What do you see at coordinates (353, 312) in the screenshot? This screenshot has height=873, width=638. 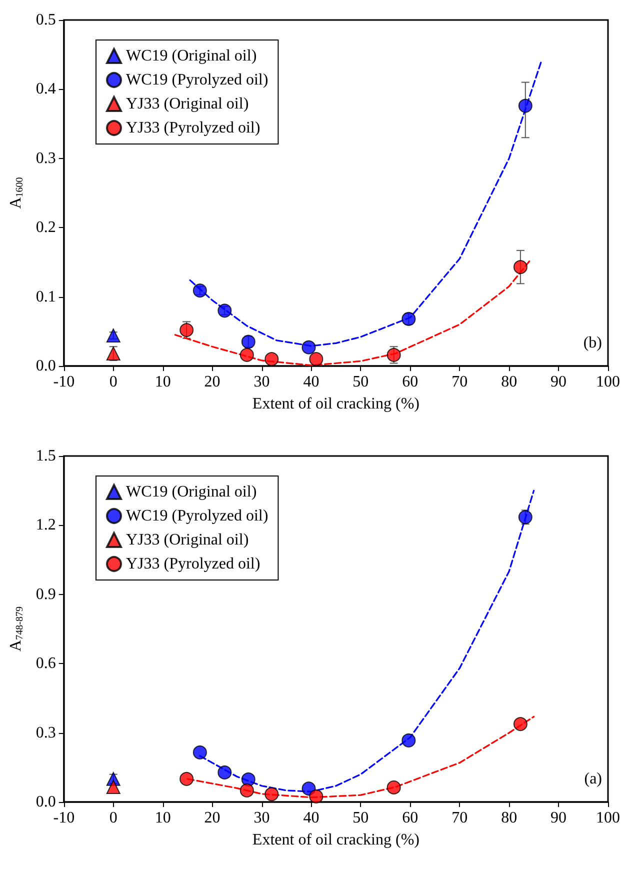 I see `line-series` at bounding box center [353, 312].